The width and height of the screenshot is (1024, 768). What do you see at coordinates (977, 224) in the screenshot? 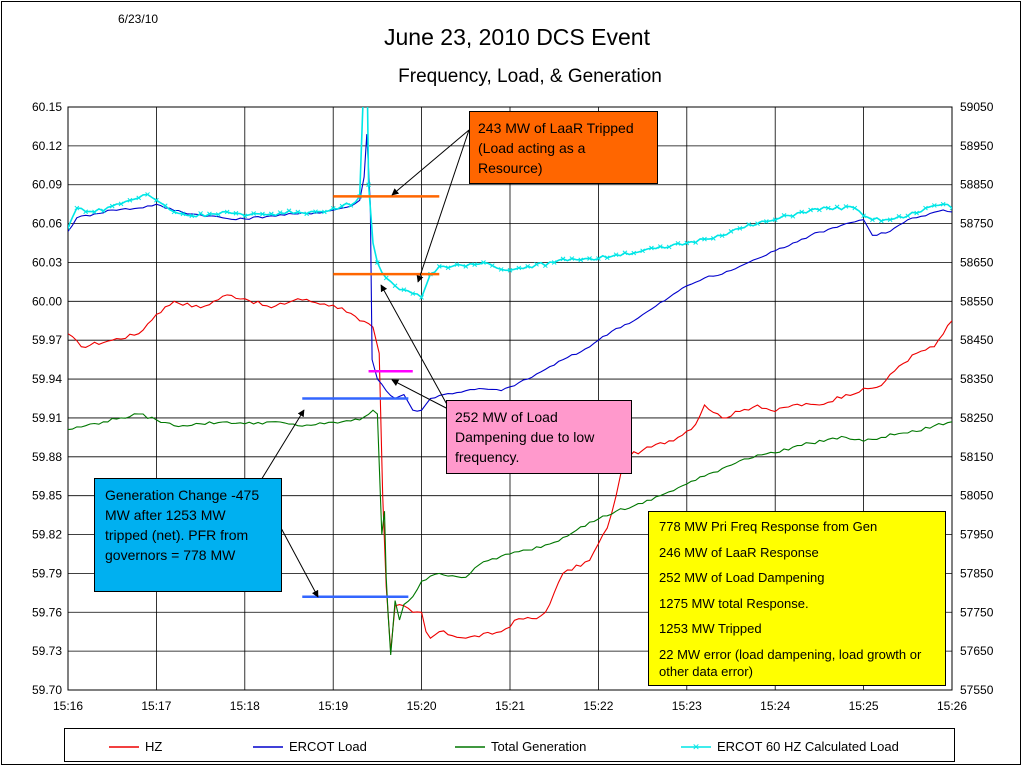
I see `y-tick-label-right: 58750` at bounding box center [977, 224].